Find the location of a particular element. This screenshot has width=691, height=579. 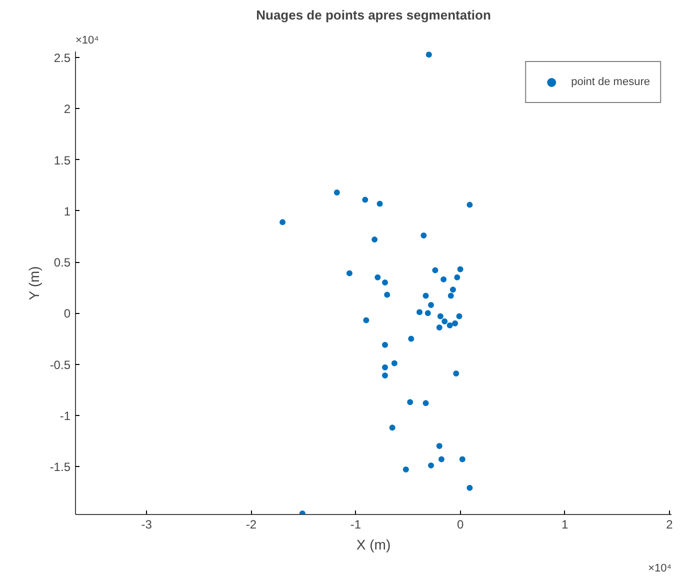

y-tick-label: 1.5 is located at coordinates (62, 160).